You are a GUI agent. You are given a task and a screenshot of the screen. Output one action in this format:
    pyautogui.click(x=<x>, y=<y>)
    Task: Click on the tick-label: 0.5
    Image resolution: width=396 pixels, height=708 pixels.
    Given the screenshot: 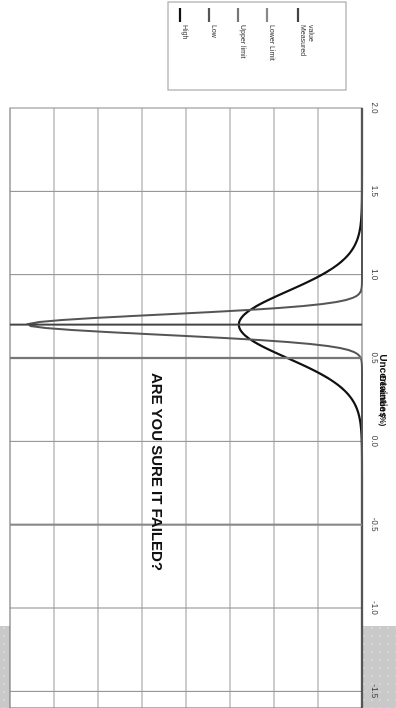 What is the action you would take?
    pyautogui.click(x=374, y=358)
    